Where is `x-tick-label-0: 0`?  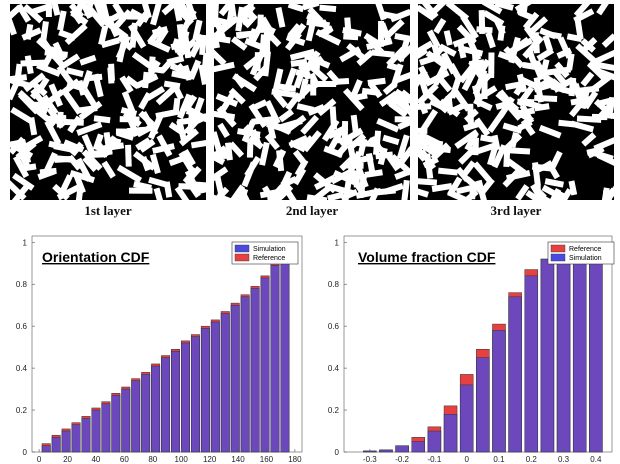 x-tick-label-0: 0 is located at coordinates (39, 459).